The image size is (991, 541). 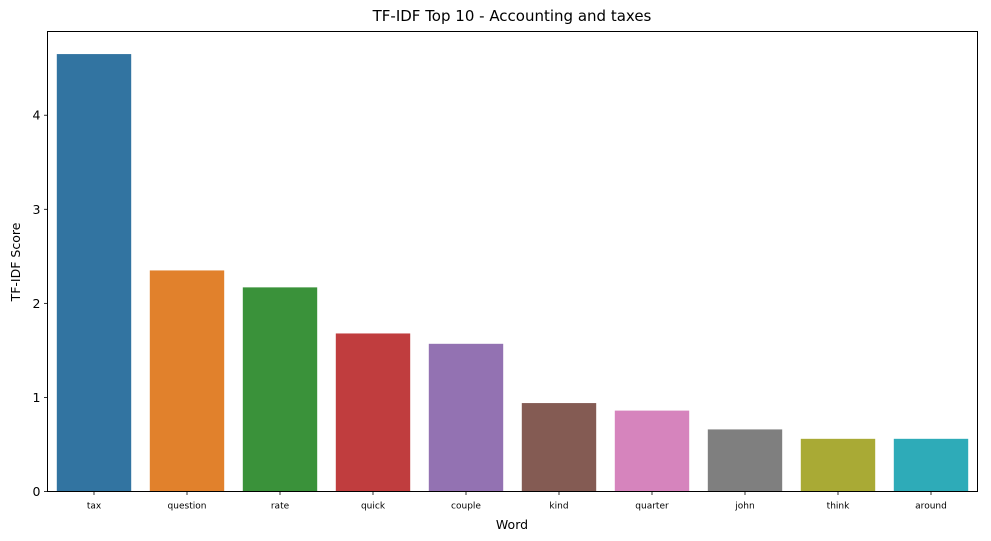 I want to click on bar-couple, so click(x=466, y=417).